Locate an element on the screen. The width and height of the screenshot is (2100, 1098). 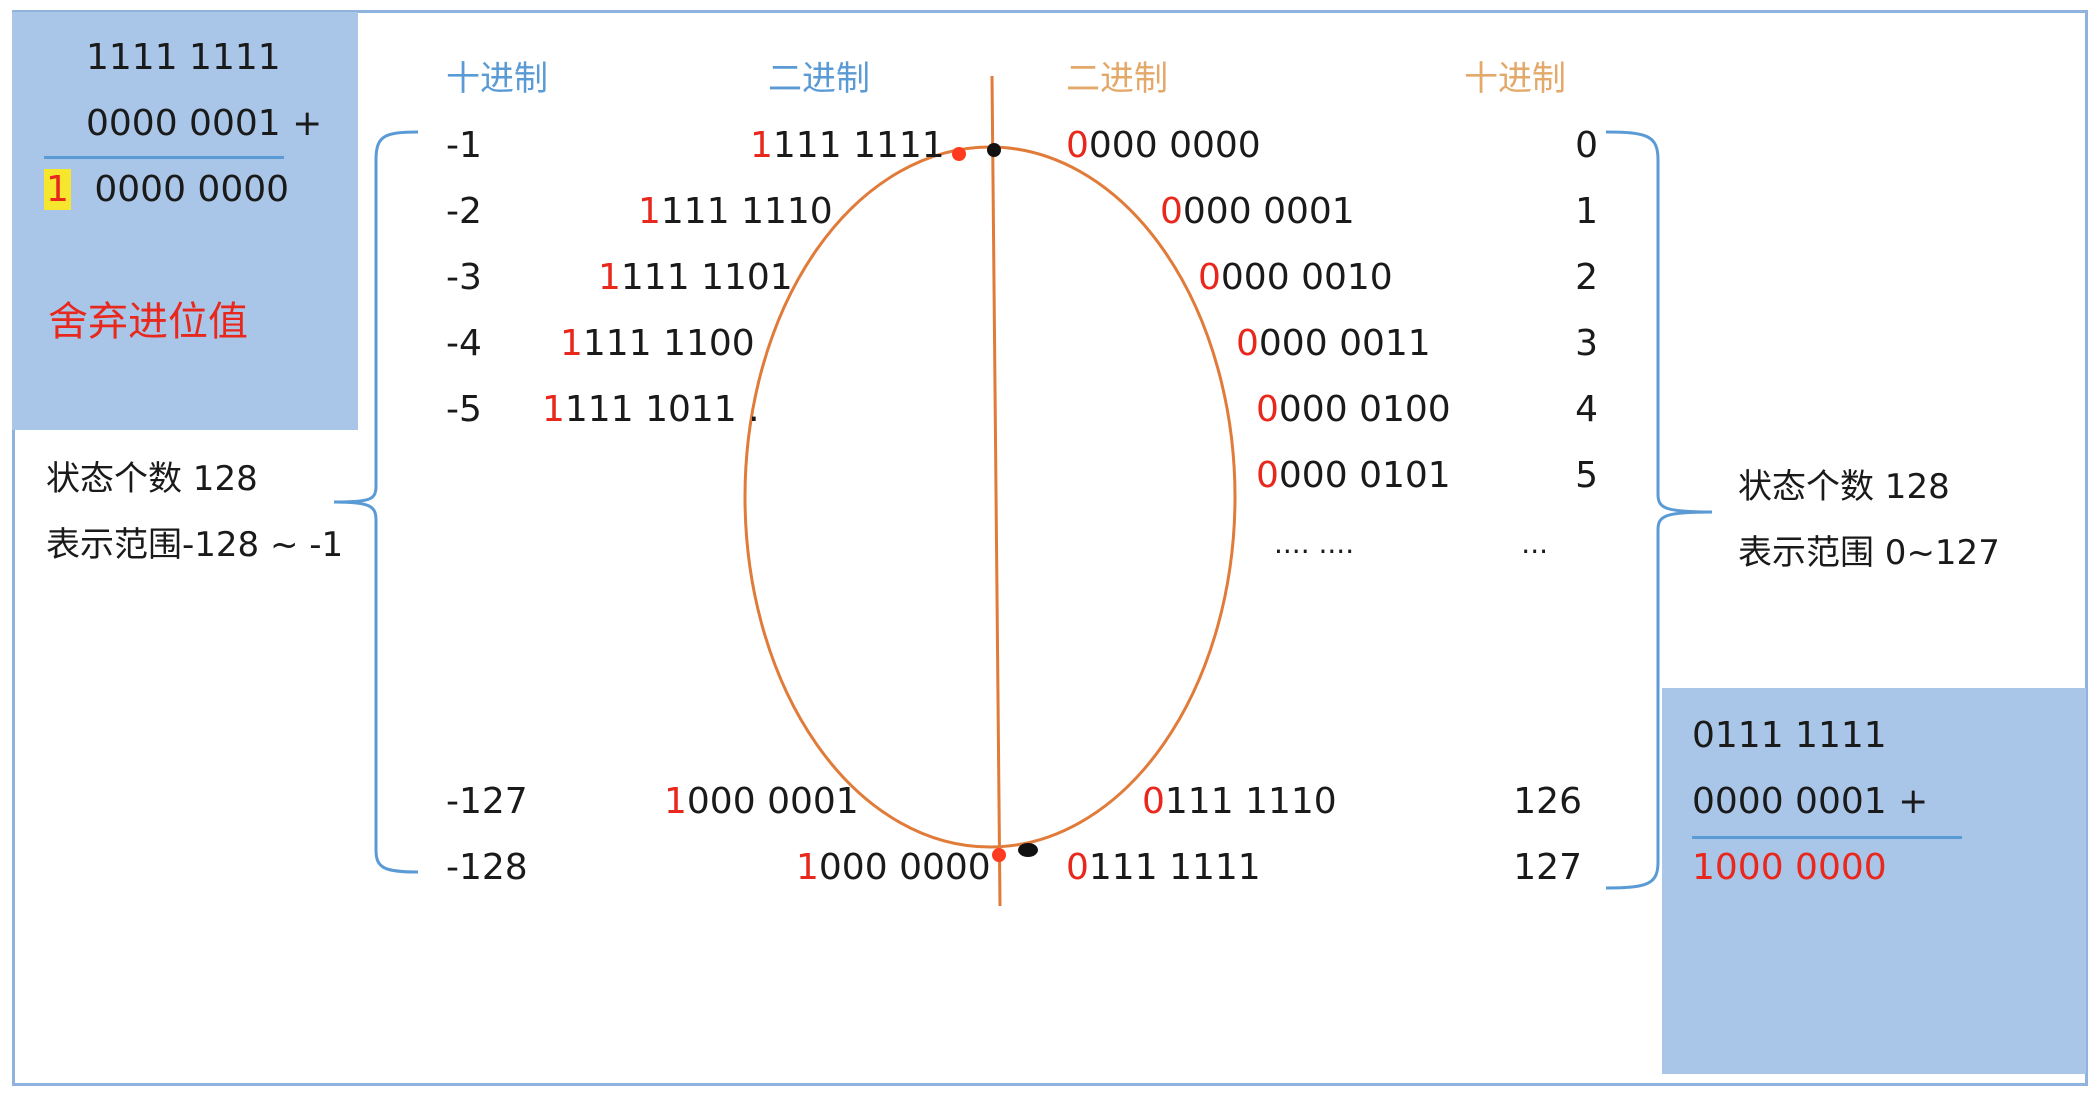
positive-state-count: 状态个数 128 is located at coordinates (1844, 487).